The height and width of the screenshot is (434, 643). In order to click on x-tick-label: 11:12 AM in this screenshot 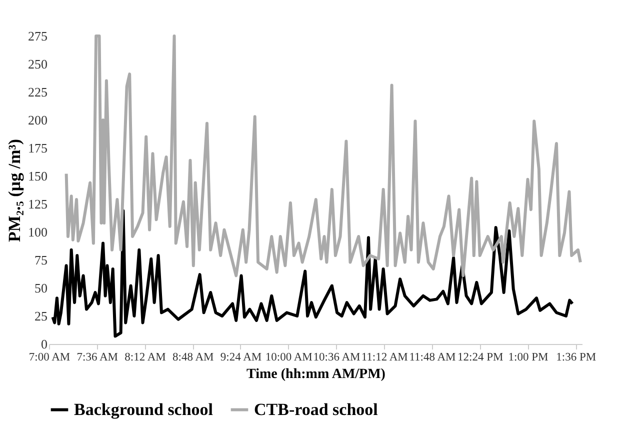, I will do `click(384, 358)`.